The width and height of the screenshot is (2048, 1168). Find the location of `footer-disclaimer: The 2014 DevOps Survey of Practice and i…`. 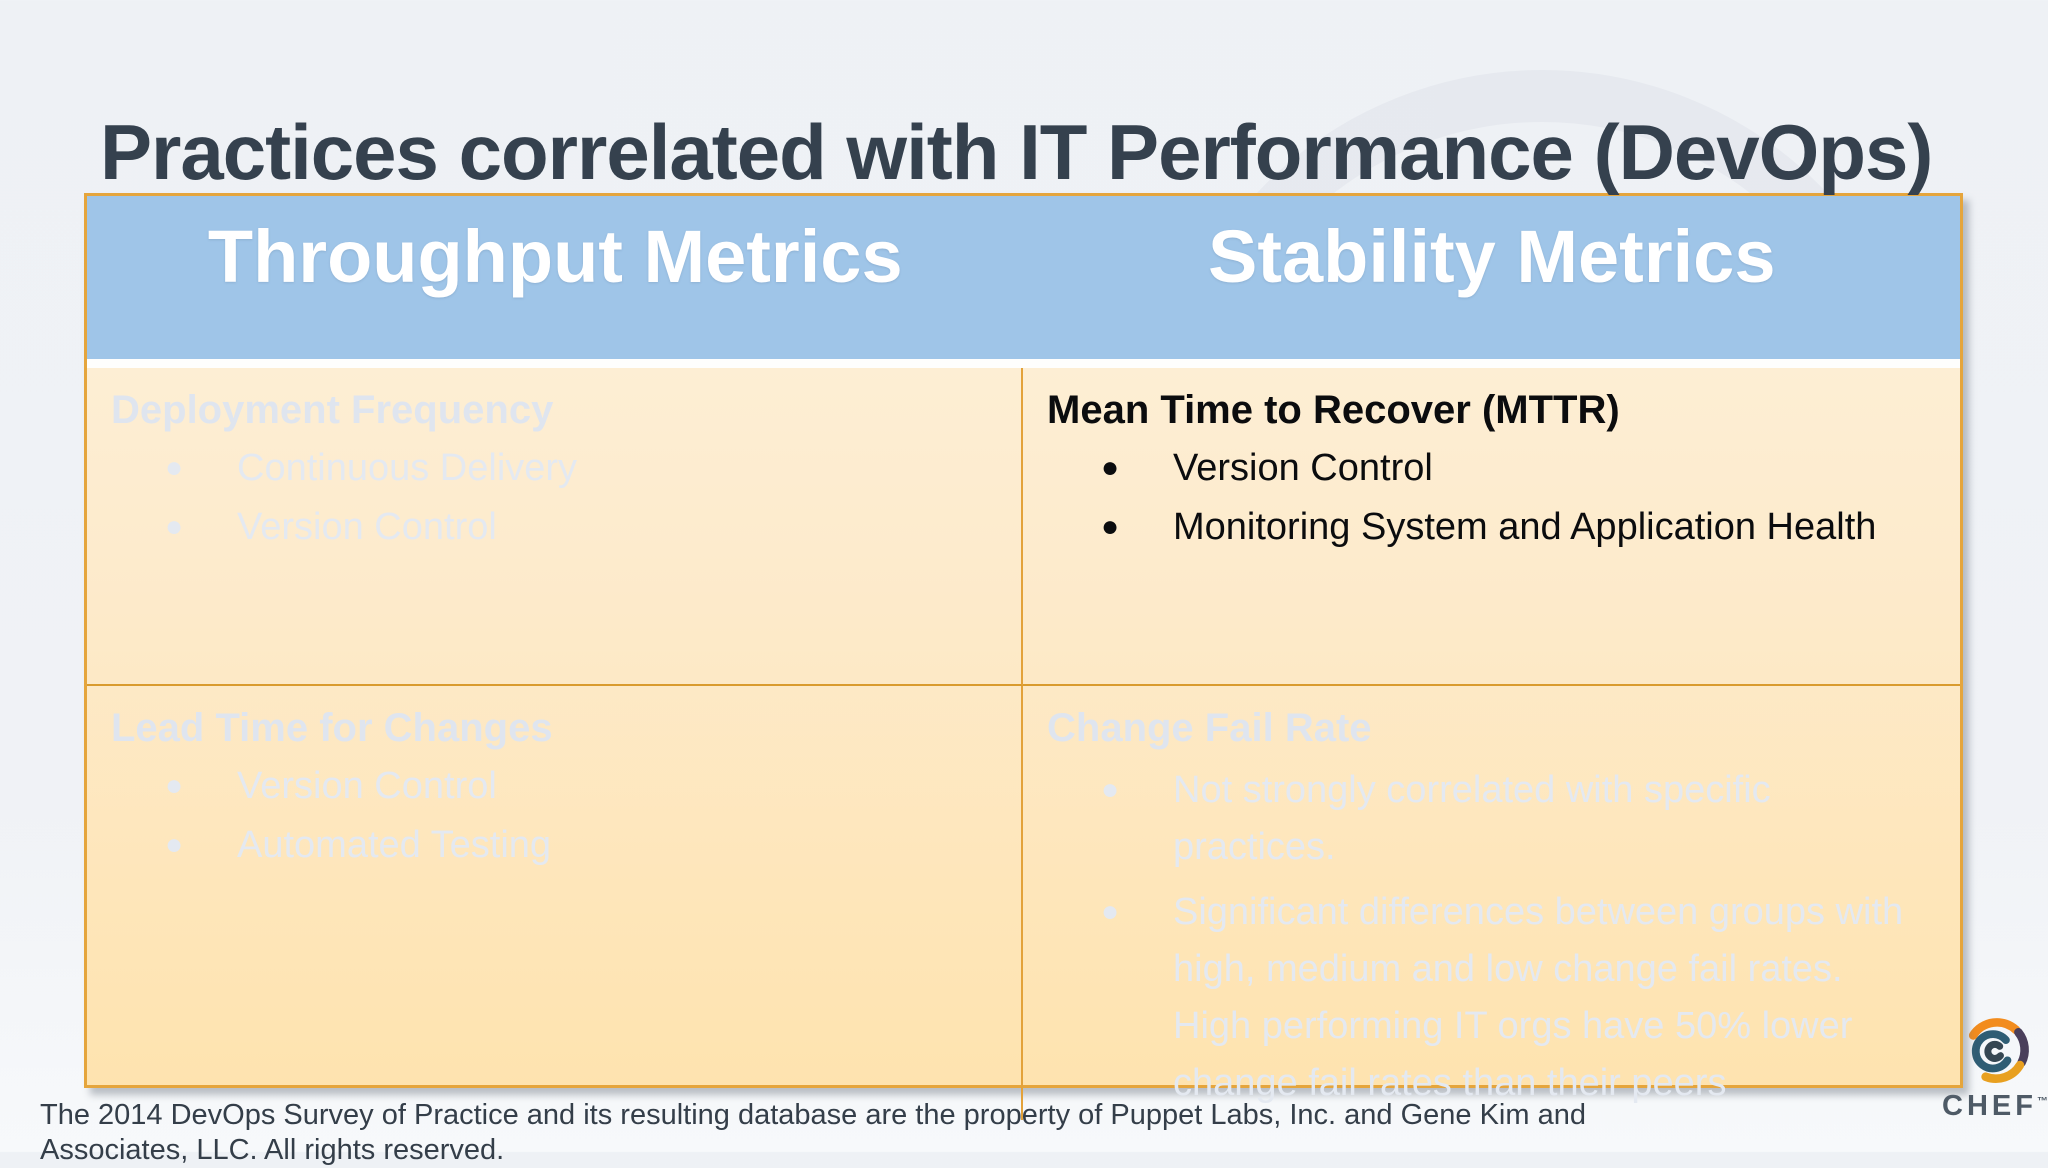

footer-disclaimer: The 2014 DevOps Survey of Practice and i… is located at coordinates (813, 1132).